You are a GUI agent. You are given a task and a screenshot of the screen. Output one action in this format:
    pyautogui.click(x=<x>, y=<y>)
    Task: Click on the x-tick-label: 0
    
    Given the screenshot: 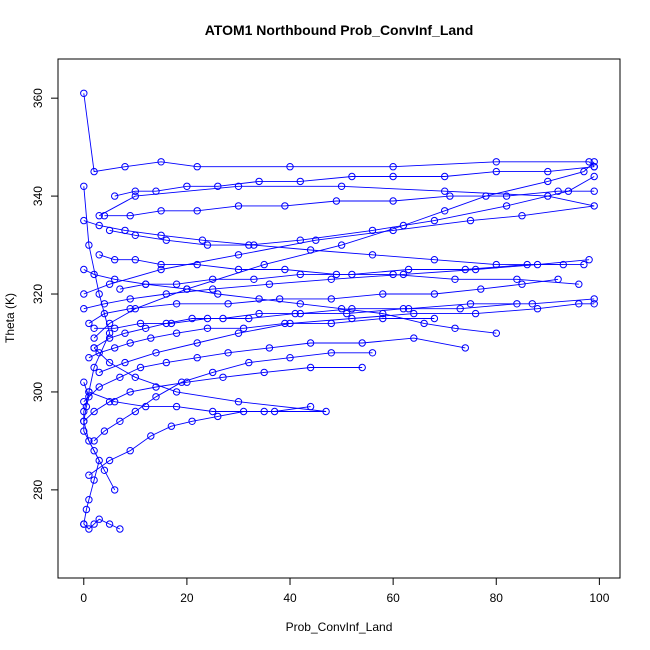 What is the action you would take?
    pyautogui.click(x=83, y=598)
    